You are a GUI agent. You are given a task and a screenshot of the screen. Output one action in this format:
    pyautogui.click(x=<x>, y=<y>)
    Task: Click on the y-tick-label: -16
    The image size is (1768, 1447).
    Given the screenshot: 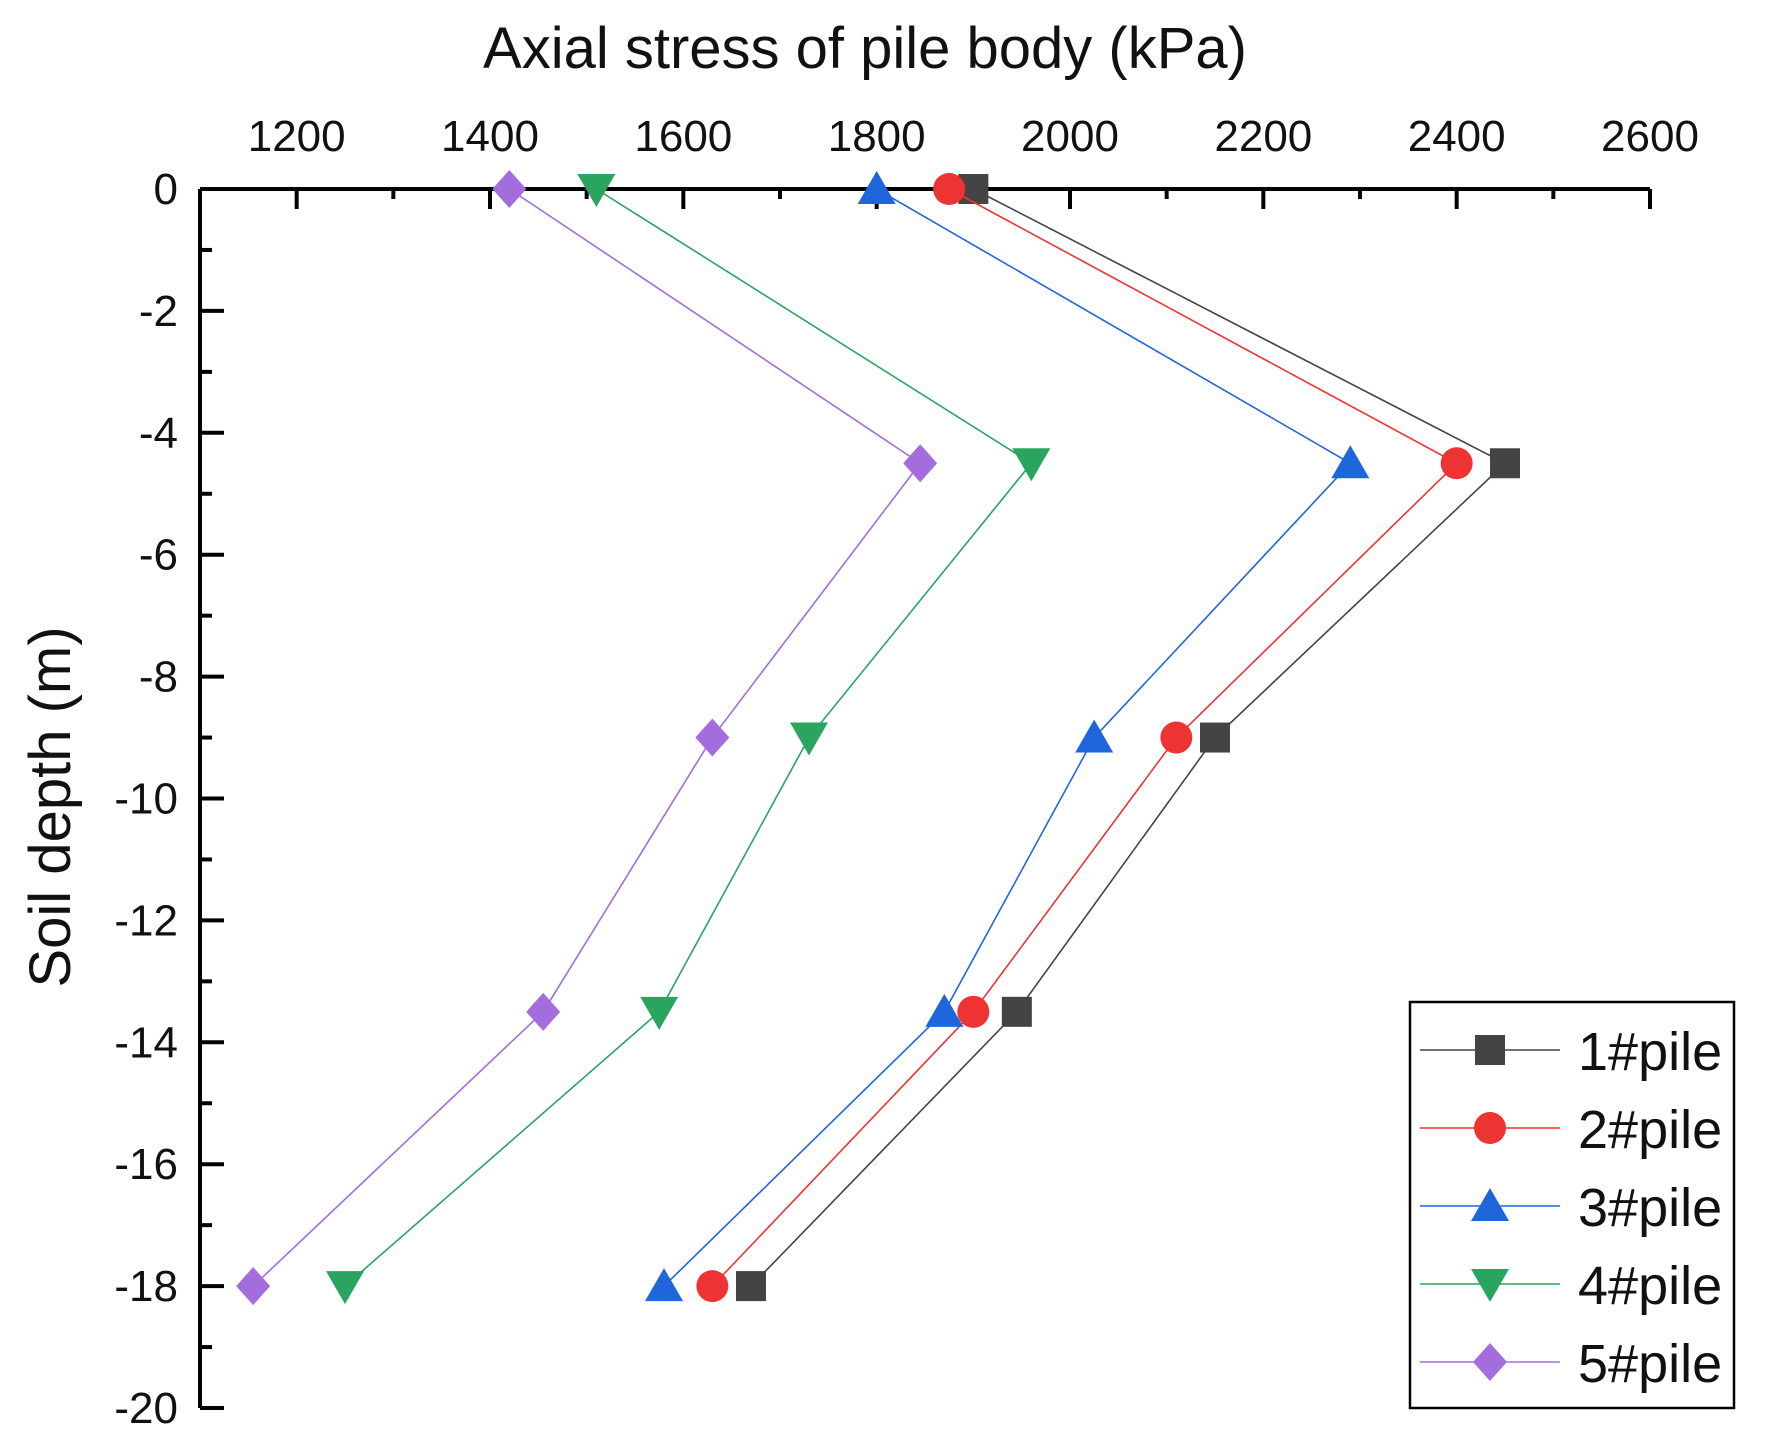 What is the action you would take?
    pyautogui.click(x=146, y=1164)
    